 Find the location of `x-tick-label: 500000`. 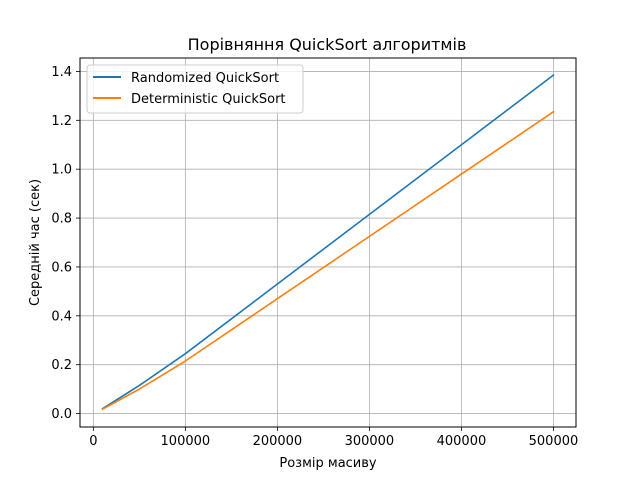

x-tick-label: 500000 is located at coordinates (554, 441).